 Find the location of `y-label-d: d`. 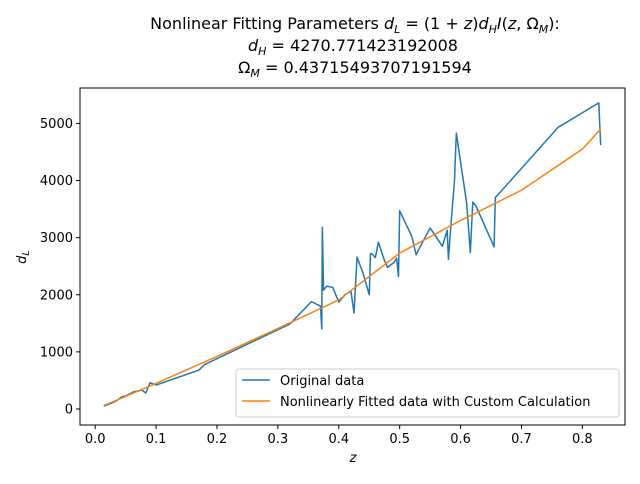

y-label-d: d is located at coordinates (22, 259).